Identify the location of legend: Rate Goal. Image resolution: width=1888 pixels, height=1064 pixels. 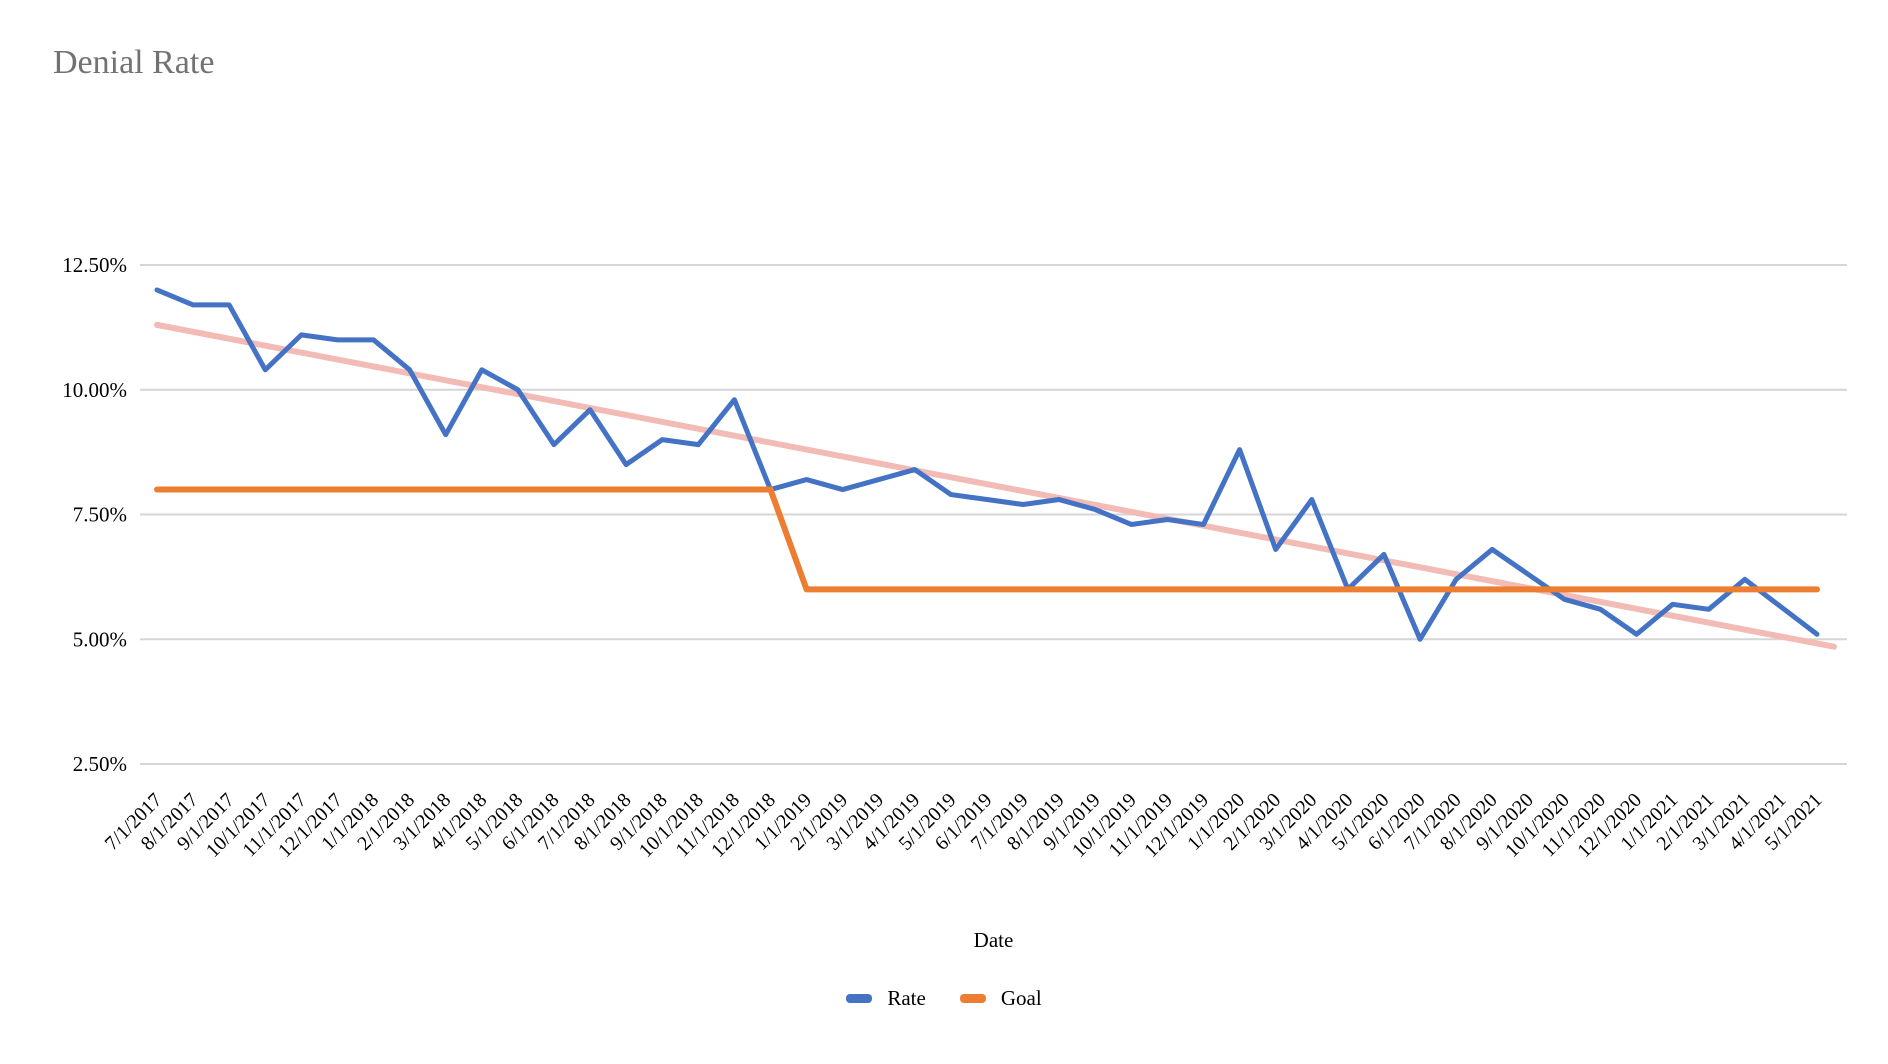
(944, 998).